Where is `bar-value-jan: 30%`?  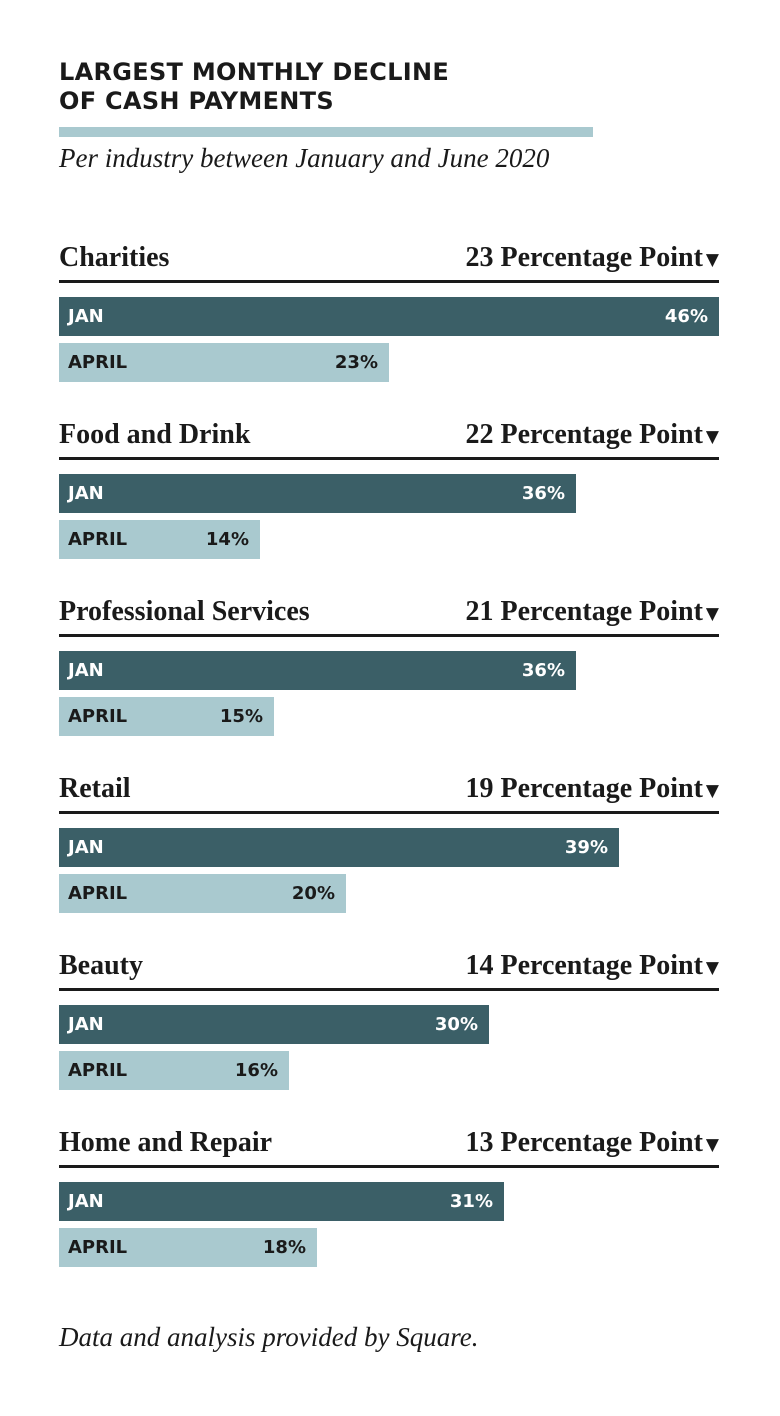 bar-value-jan: 30% is located at coordinates (456, 1024).